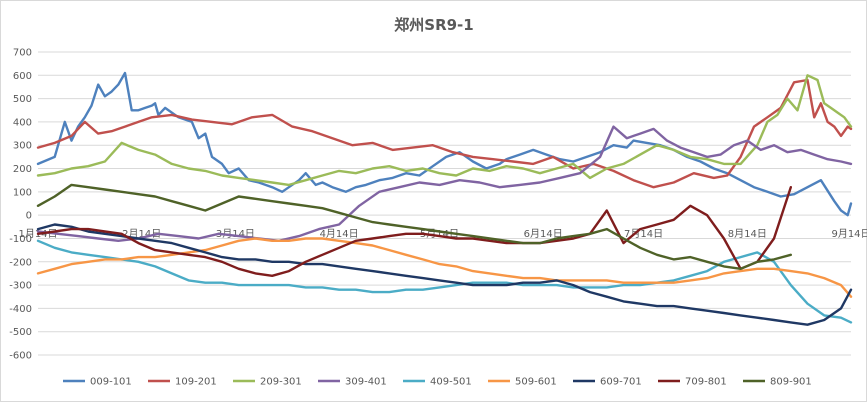 The image size is (867, 403). I want to click on legend-label: 409-501, so click(451, 382).